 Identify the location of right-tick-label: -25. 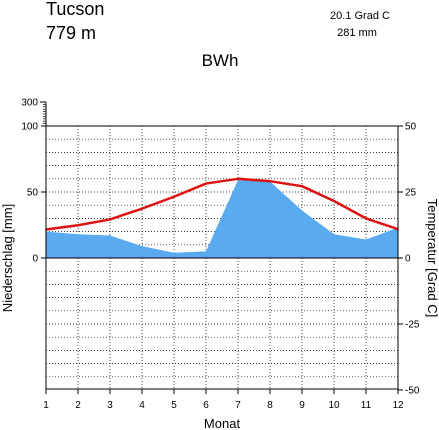
(412, 325).